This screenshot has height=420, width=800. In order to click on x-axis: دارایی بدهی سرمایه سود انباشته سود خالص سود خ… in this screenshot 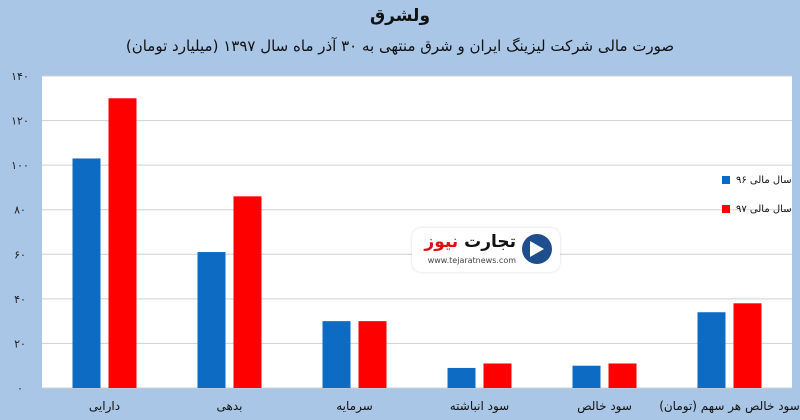, I will do `click(444, 406)`.